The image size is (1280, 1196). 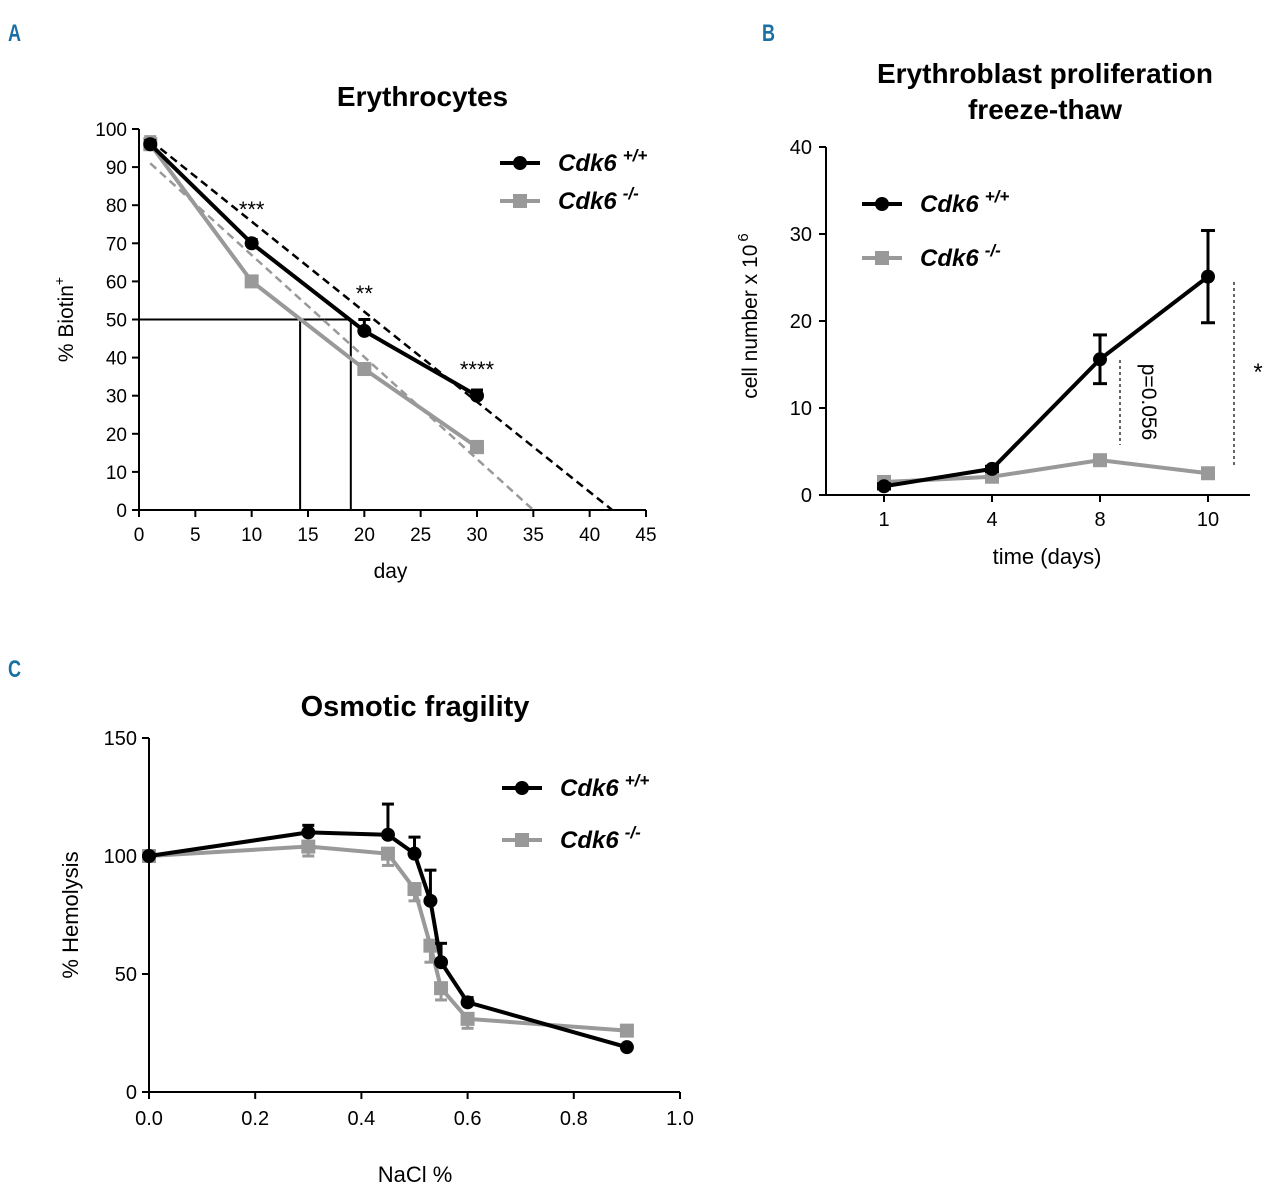 What do you see at coordinates (252, 209) in the screenshot?
I see `chart-a-significance-0: ***` at bounding box center [252, 209].